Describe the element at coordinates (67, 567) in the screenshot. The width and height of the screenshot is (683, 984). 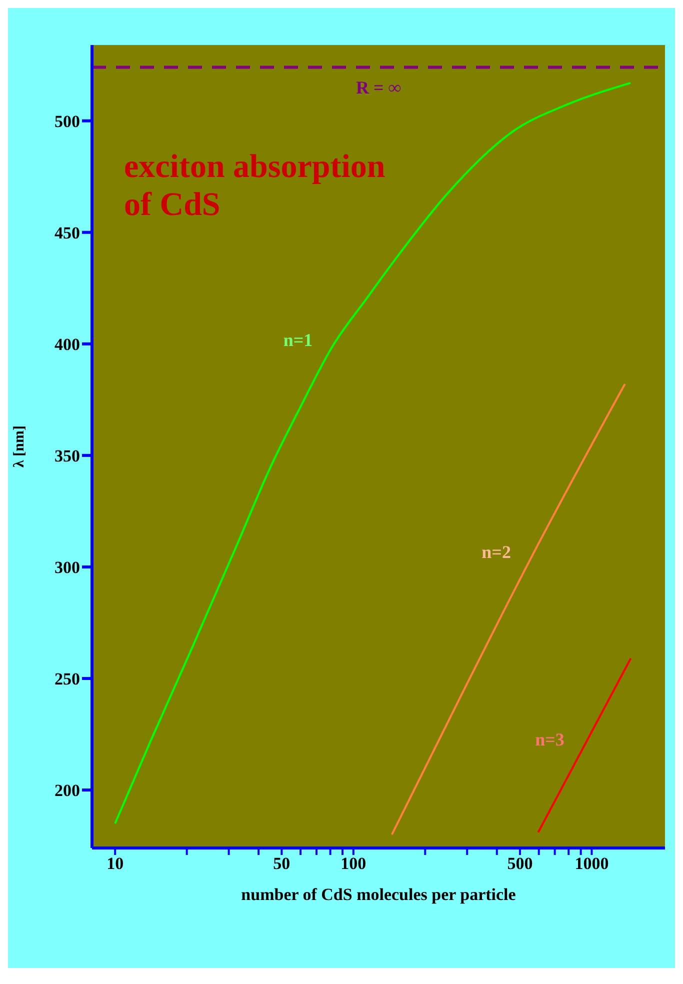
I see `y-tick-label: 300` at that location.